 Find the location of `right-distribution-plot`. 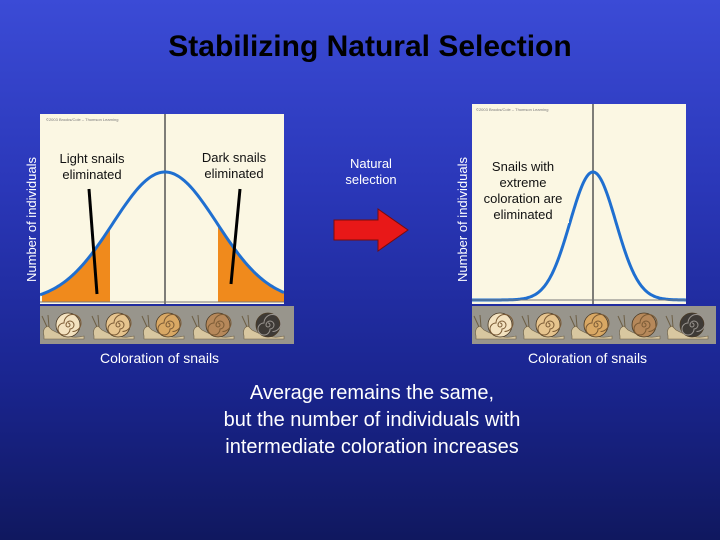

right-distribution-plot is located at coordinates (579, 204).